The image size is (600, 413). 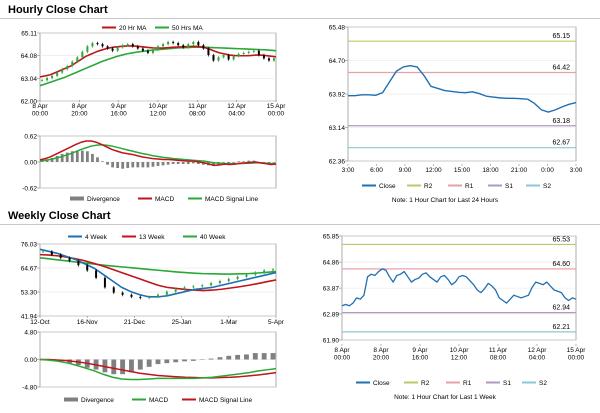 What do you see at coordinates (88, 322) in the screenshot?
I see `weekly-price-x-label: 16-Nov` at bounding box center [88, 322].